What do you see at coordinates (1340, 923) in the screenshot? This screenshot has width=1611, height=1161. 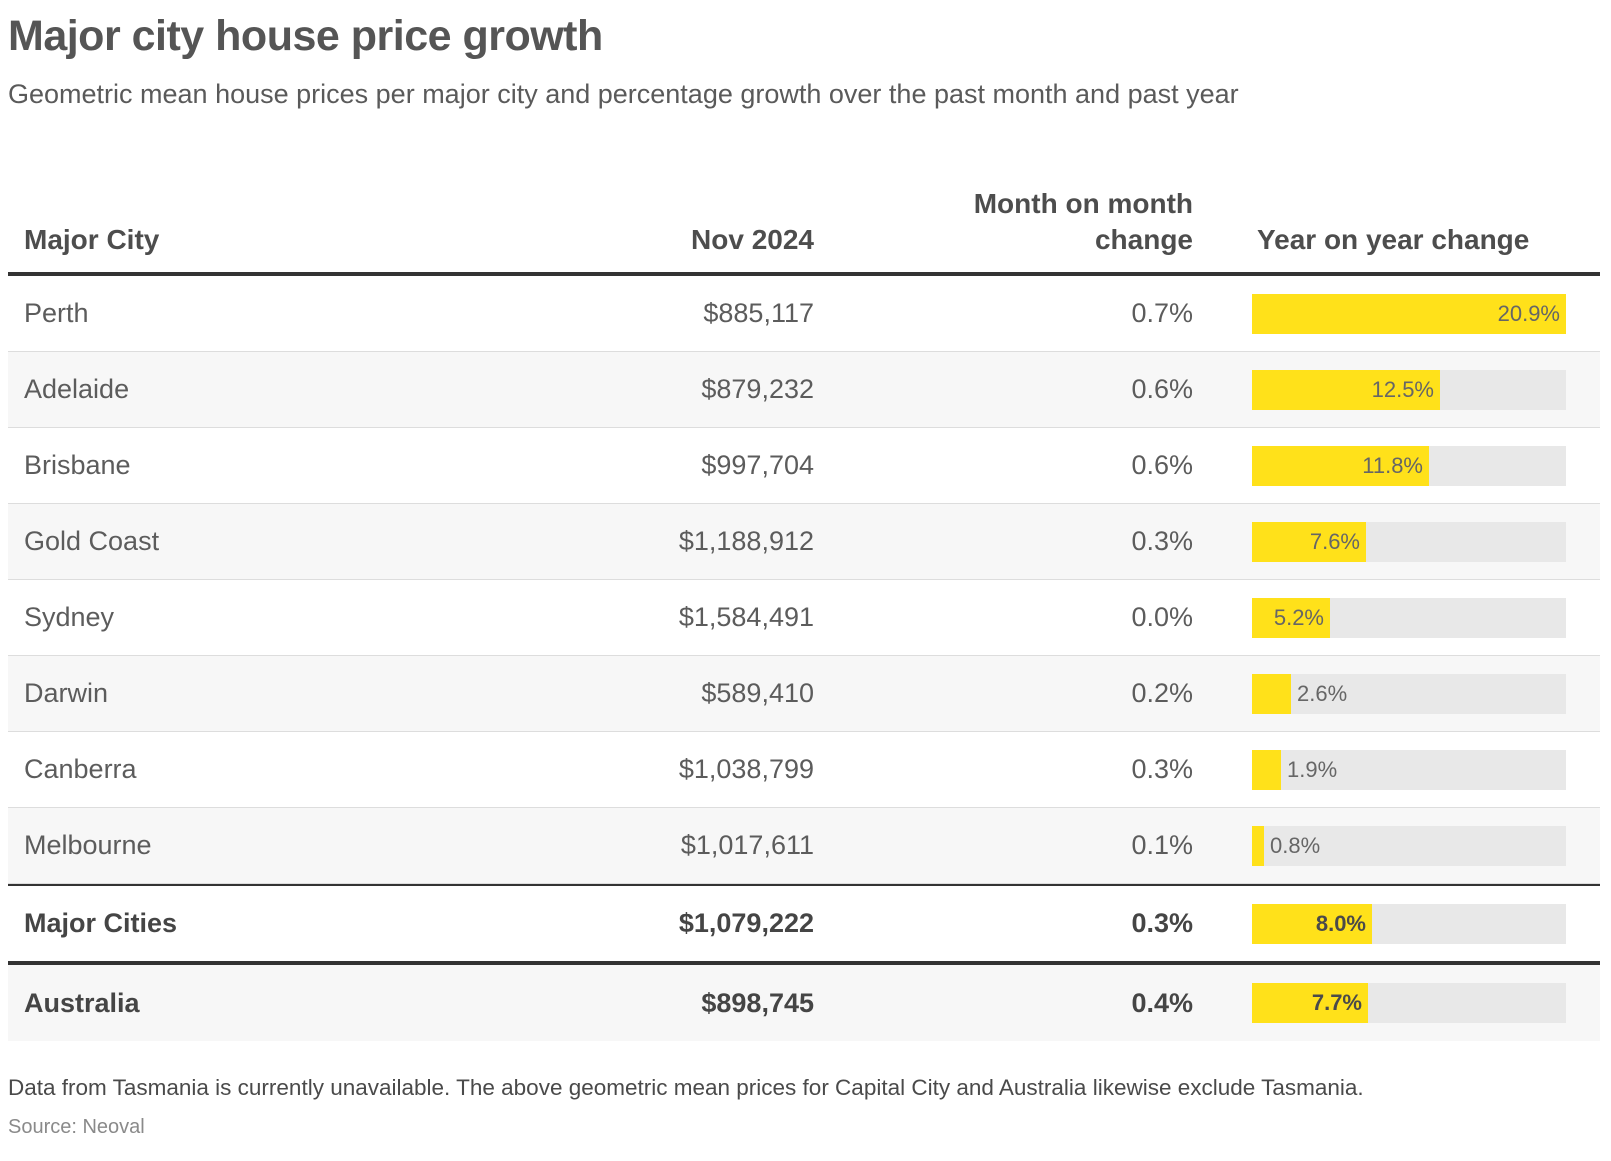 I see `yoy-bar-label: 8.0%` at bounding box center [1340, 923].